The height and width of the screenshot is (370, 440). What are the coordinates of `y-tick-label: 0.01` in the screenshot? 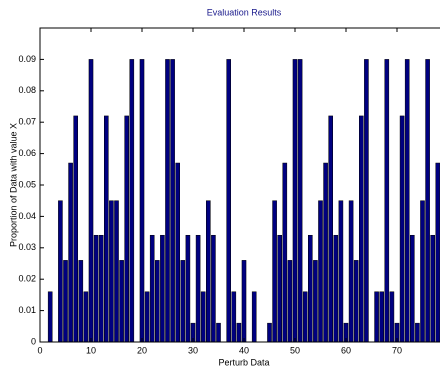 It's located at (27, 310).